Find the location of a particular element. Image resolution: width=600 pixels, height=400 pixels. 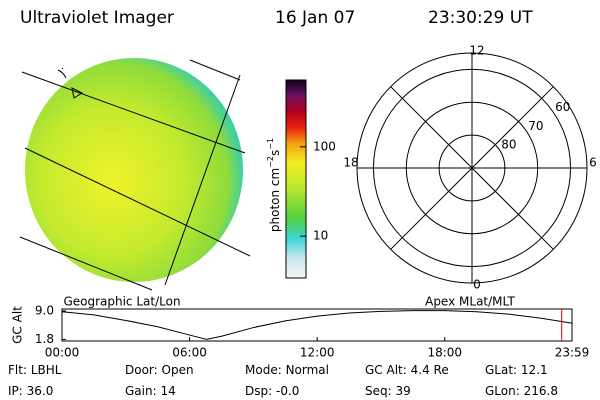

x-tick-label: 23:59 is located at coordinates (572, 353).